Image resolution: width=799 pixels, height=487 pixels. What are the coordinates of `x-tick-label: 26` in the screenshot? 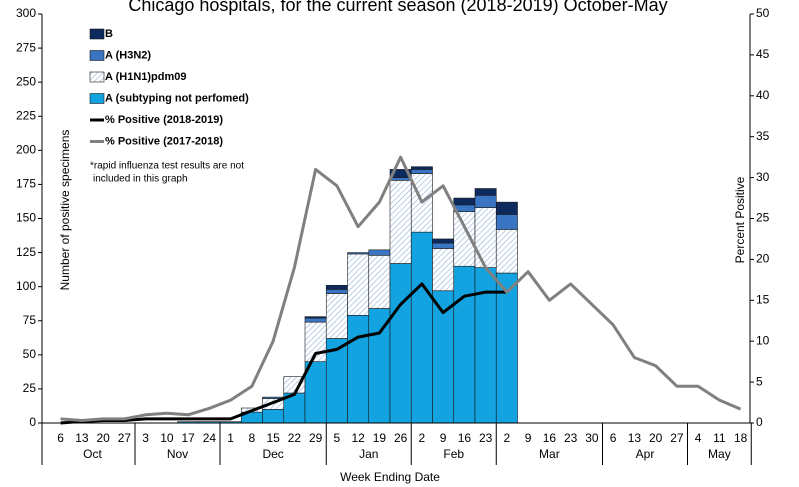 It's located at (401, 438).